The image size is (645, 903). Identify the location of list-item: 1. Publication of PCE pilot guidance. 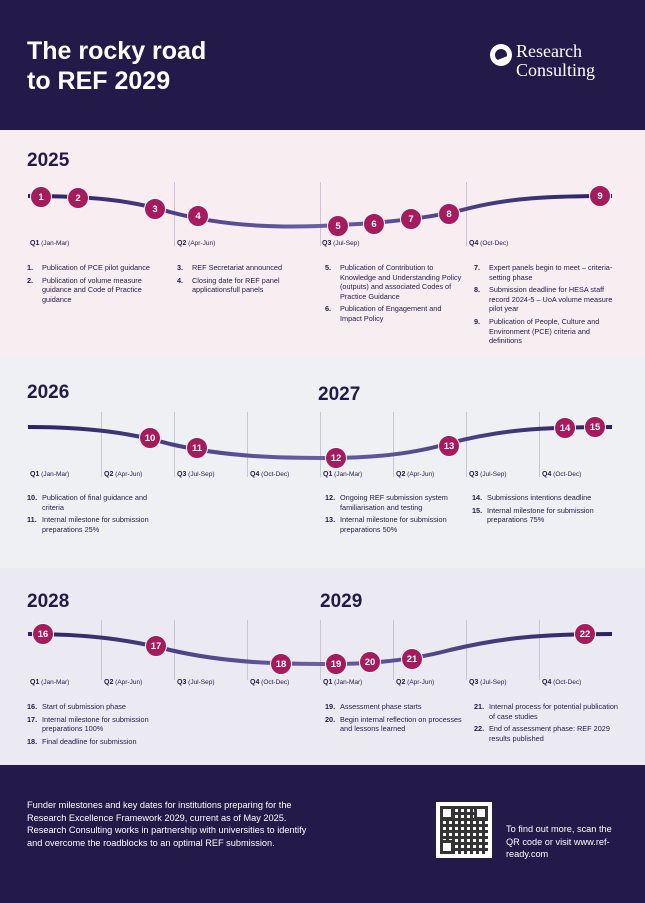
(88, 267).